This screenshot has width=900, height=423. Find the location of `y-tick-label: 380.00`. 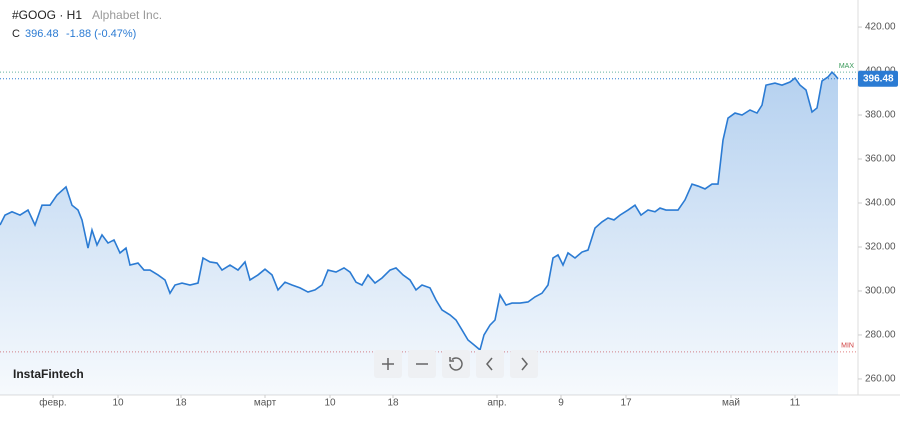

y-tick-label: 380.00 is located at coordinates (880, 115).